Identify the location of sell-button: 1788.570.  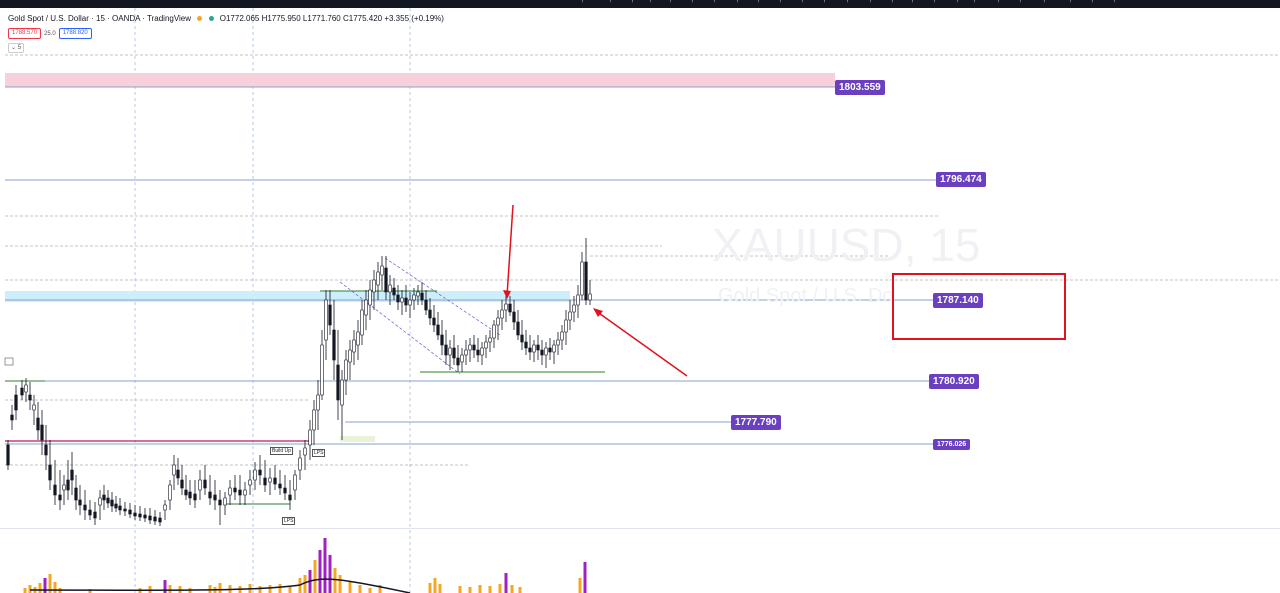
(25, 33).